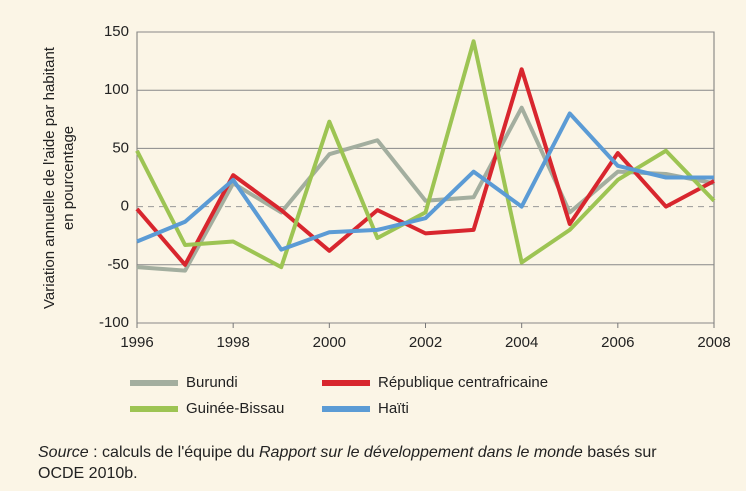 The image size is (746, 491). I want to click on source-text: : calculs de l'équipe du, so click(173, 452).